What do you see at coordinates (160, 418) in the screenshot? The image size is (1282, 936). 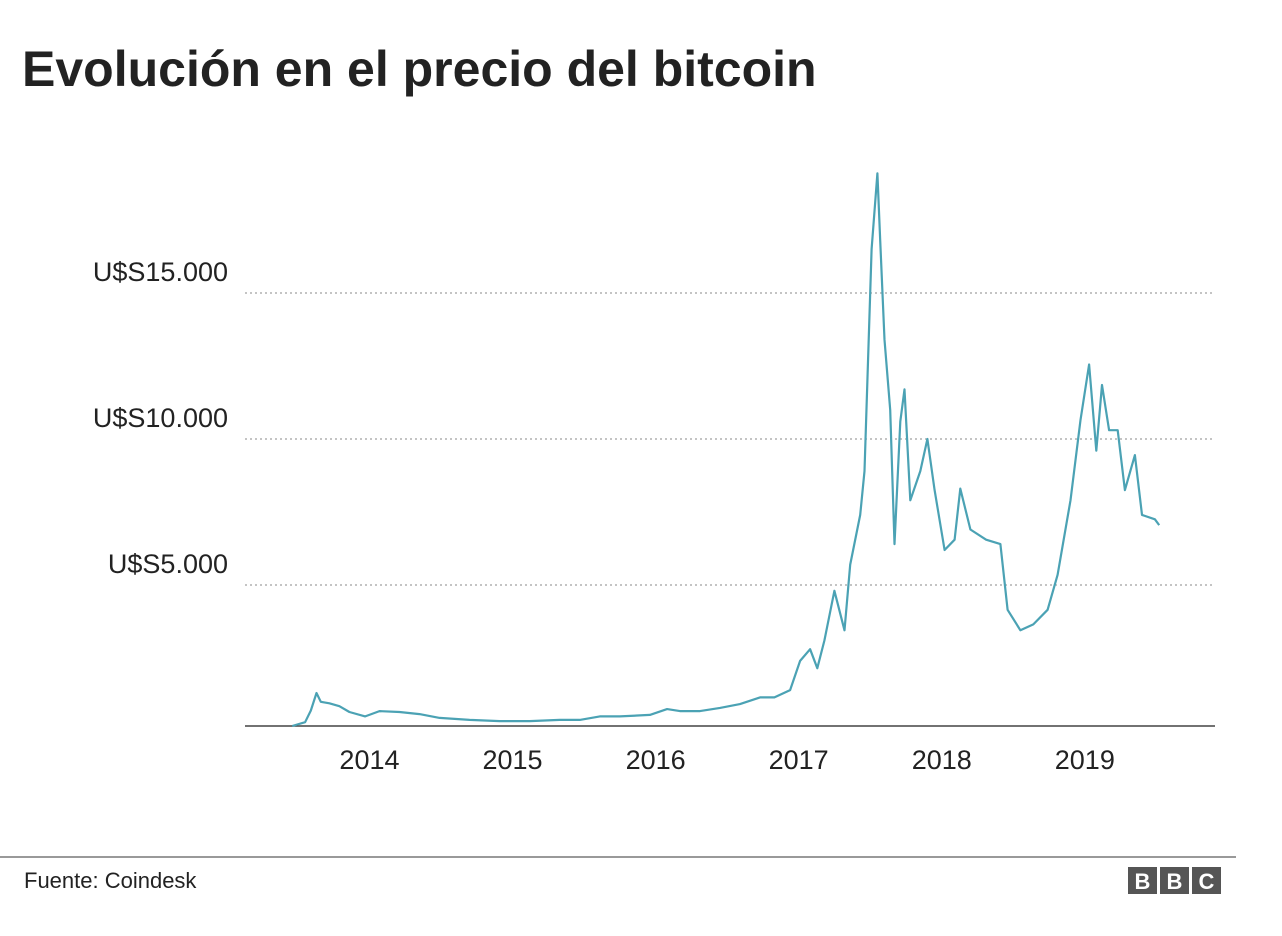 I see `y-tick-label: U$S10.000` at bounding box center [160, 418].